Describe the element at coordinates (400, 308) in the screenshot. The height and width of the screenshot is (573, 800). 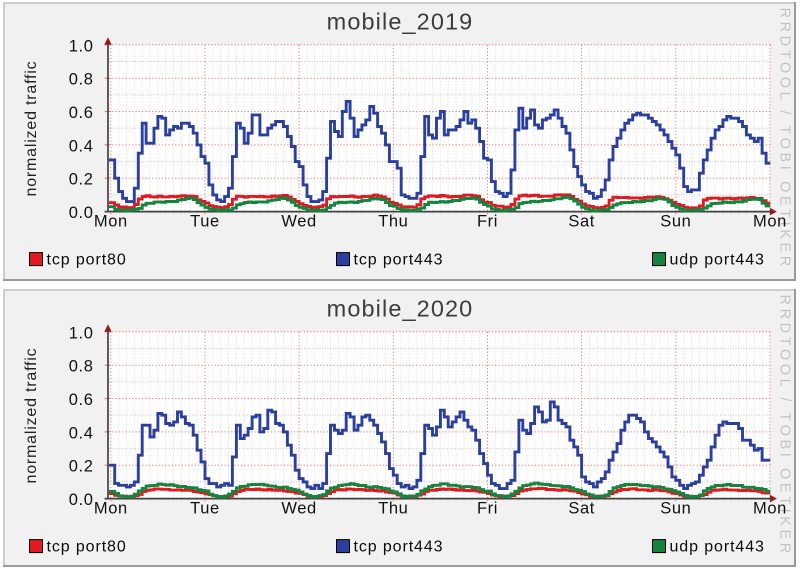
I see `svg-text: mobile_2020` at that location.